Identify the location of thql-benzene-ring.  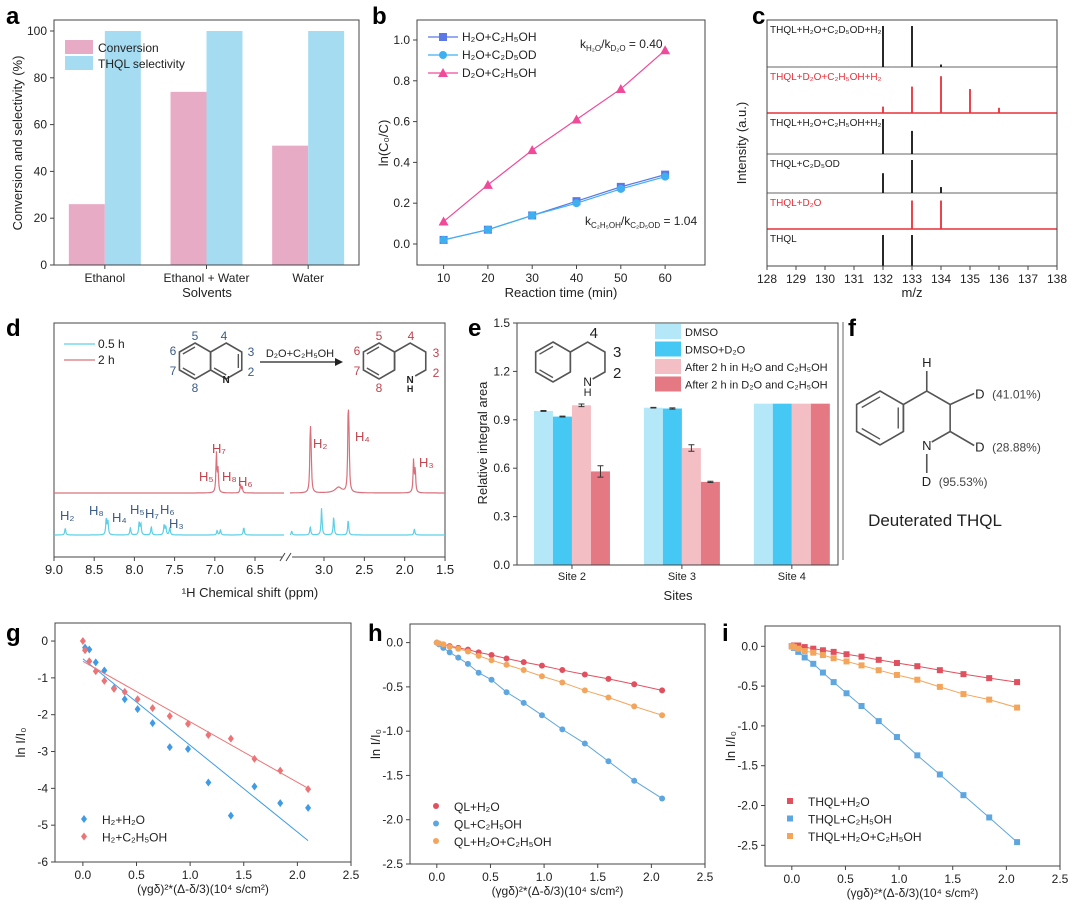
(379, 361).